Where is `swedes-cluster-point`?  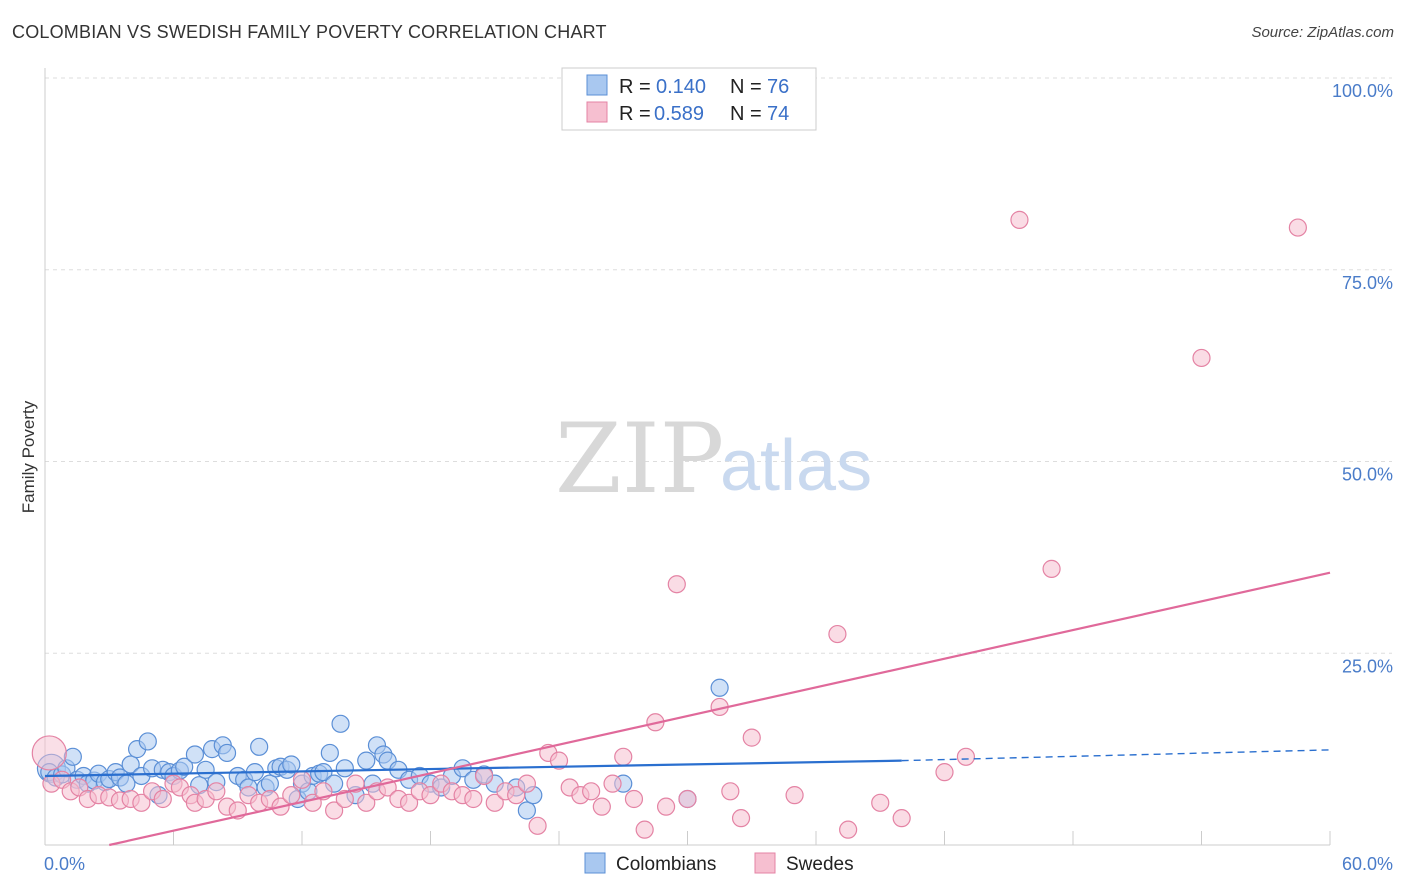
swedes-cluster-point is located at coordinates (49, 753).